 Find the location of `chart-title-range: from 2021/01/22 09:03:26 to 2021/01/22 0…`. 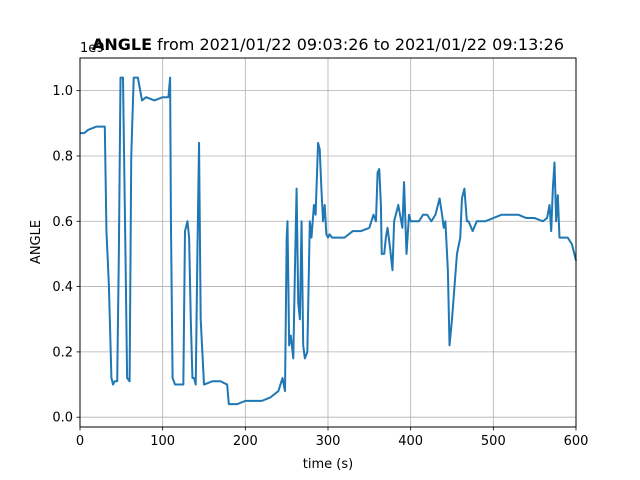

chart-title-range: from 2021/01/22 09:03:26 to 2021/01/22 0… is located at coordinates (358, 44).